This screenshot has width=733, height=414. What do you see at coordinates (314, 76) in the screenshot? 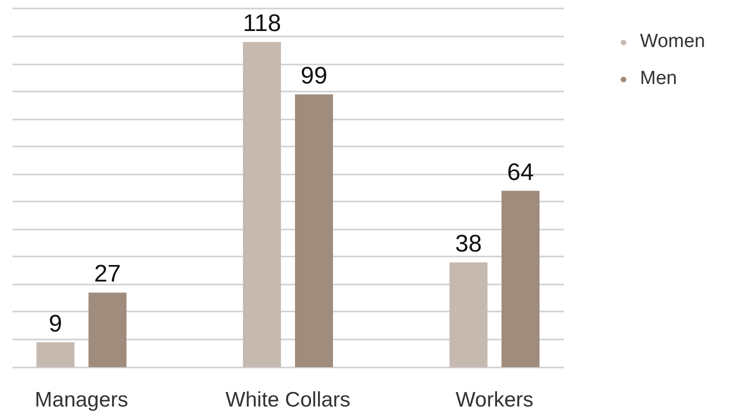
I see `data-label: 99` at bounding box center [314, 76].